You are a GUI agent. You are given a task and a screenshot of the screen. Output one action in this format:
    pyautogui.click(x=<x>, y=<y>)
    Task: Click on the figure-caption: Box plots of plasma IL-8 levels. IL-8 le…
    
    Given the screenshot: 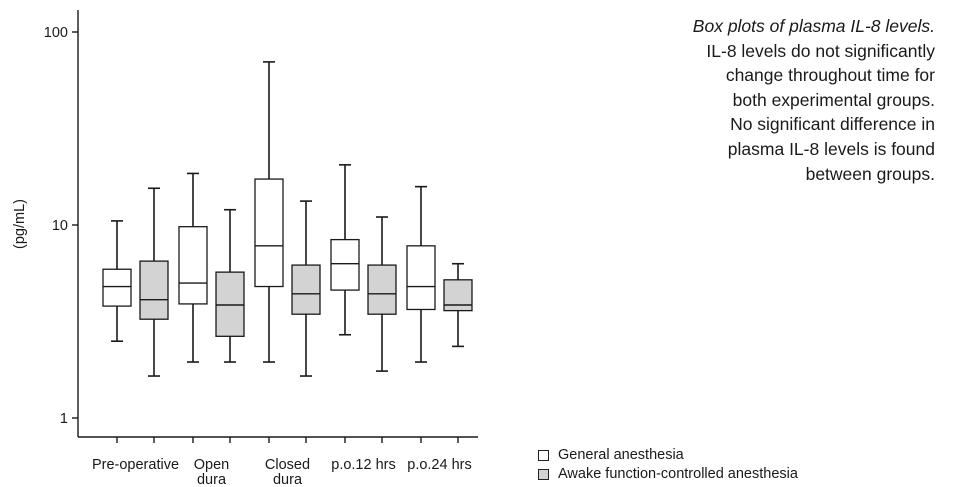 What is the action you would take?
    pyautogui.click(x=735, y=100)
    